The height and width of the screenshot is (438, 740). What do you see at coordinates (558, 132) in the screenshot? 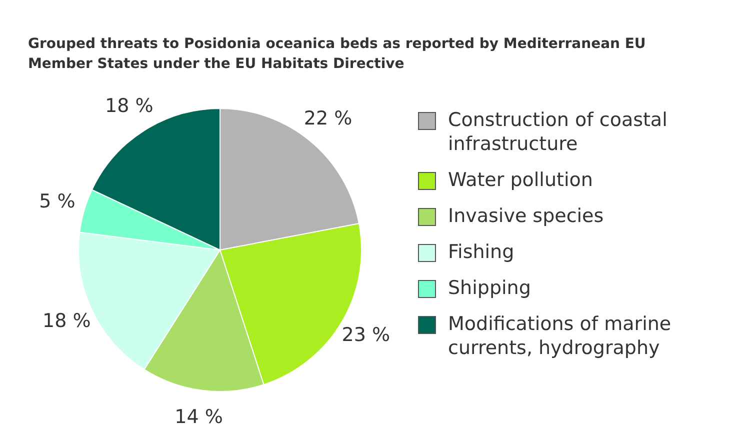
I see `legend-label: Construction of coastal infrastructure` at bounding box center [558, 132].